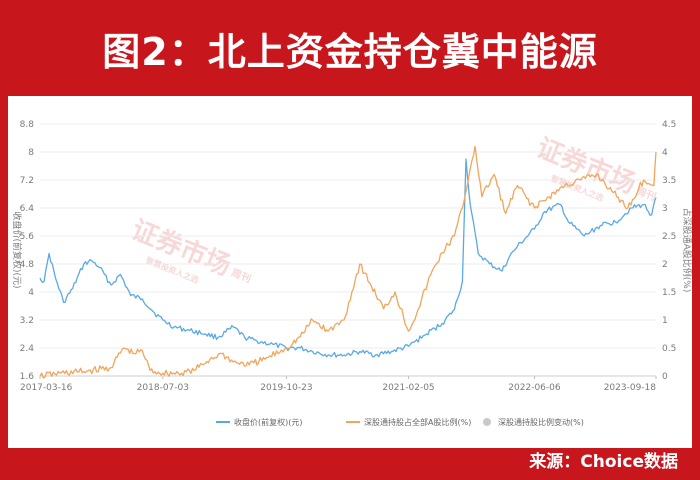 This screenshot has height=480, width=700. Describe the element at coordinates (31, 153) in the screenshot. I see `y-tick-label: 8` at that location.